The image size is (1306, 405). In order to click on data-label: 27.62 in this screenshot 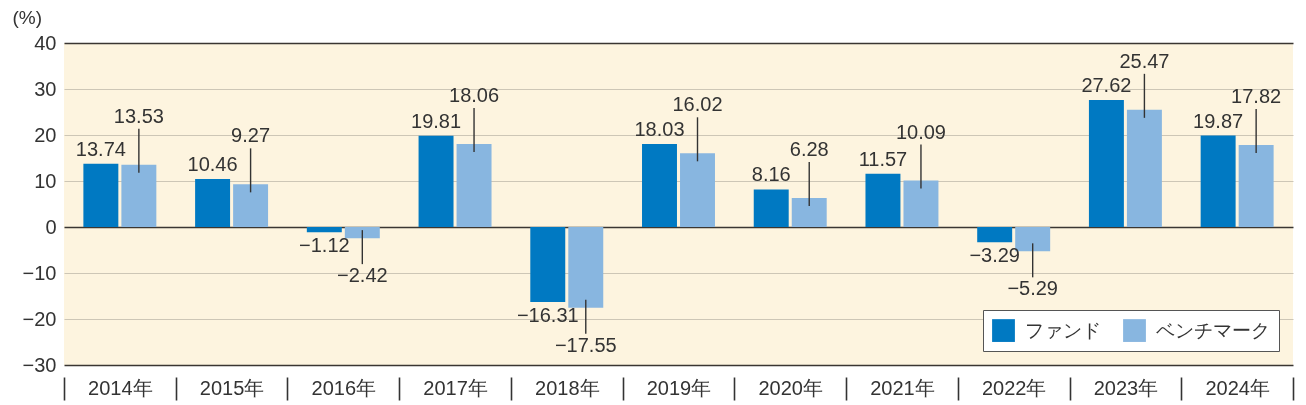, I will do `click(1106, 84)`.